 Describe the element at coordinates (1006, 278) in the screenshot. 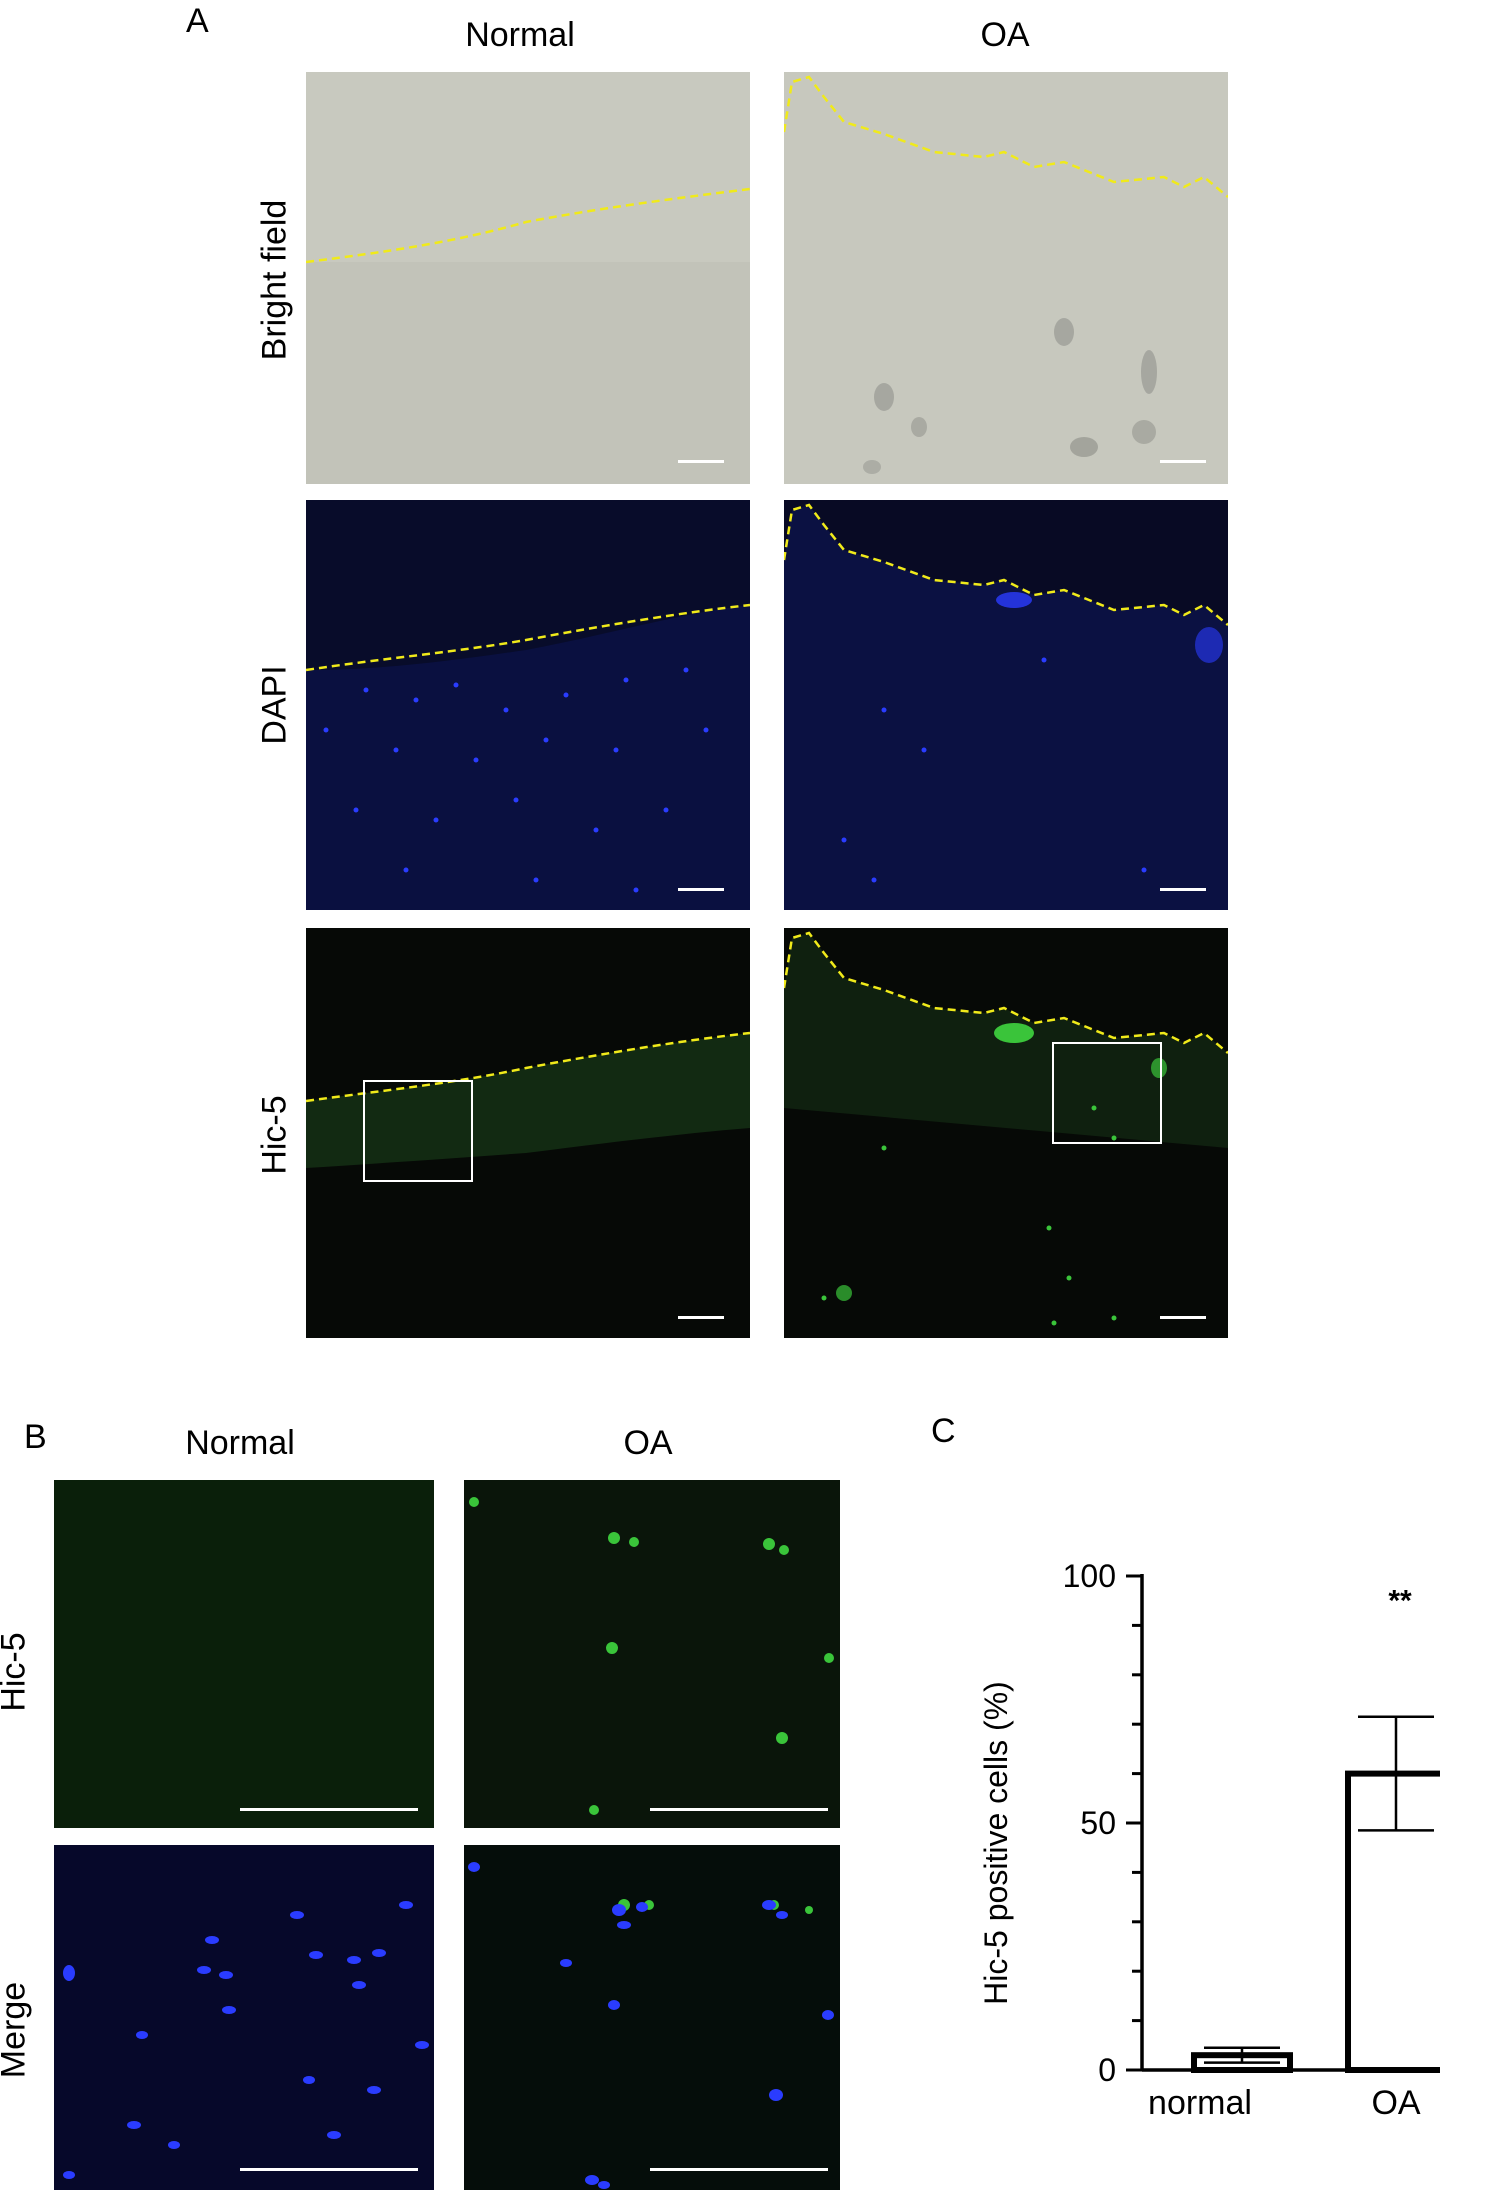

I see `bright-field-oa-image` at that location.